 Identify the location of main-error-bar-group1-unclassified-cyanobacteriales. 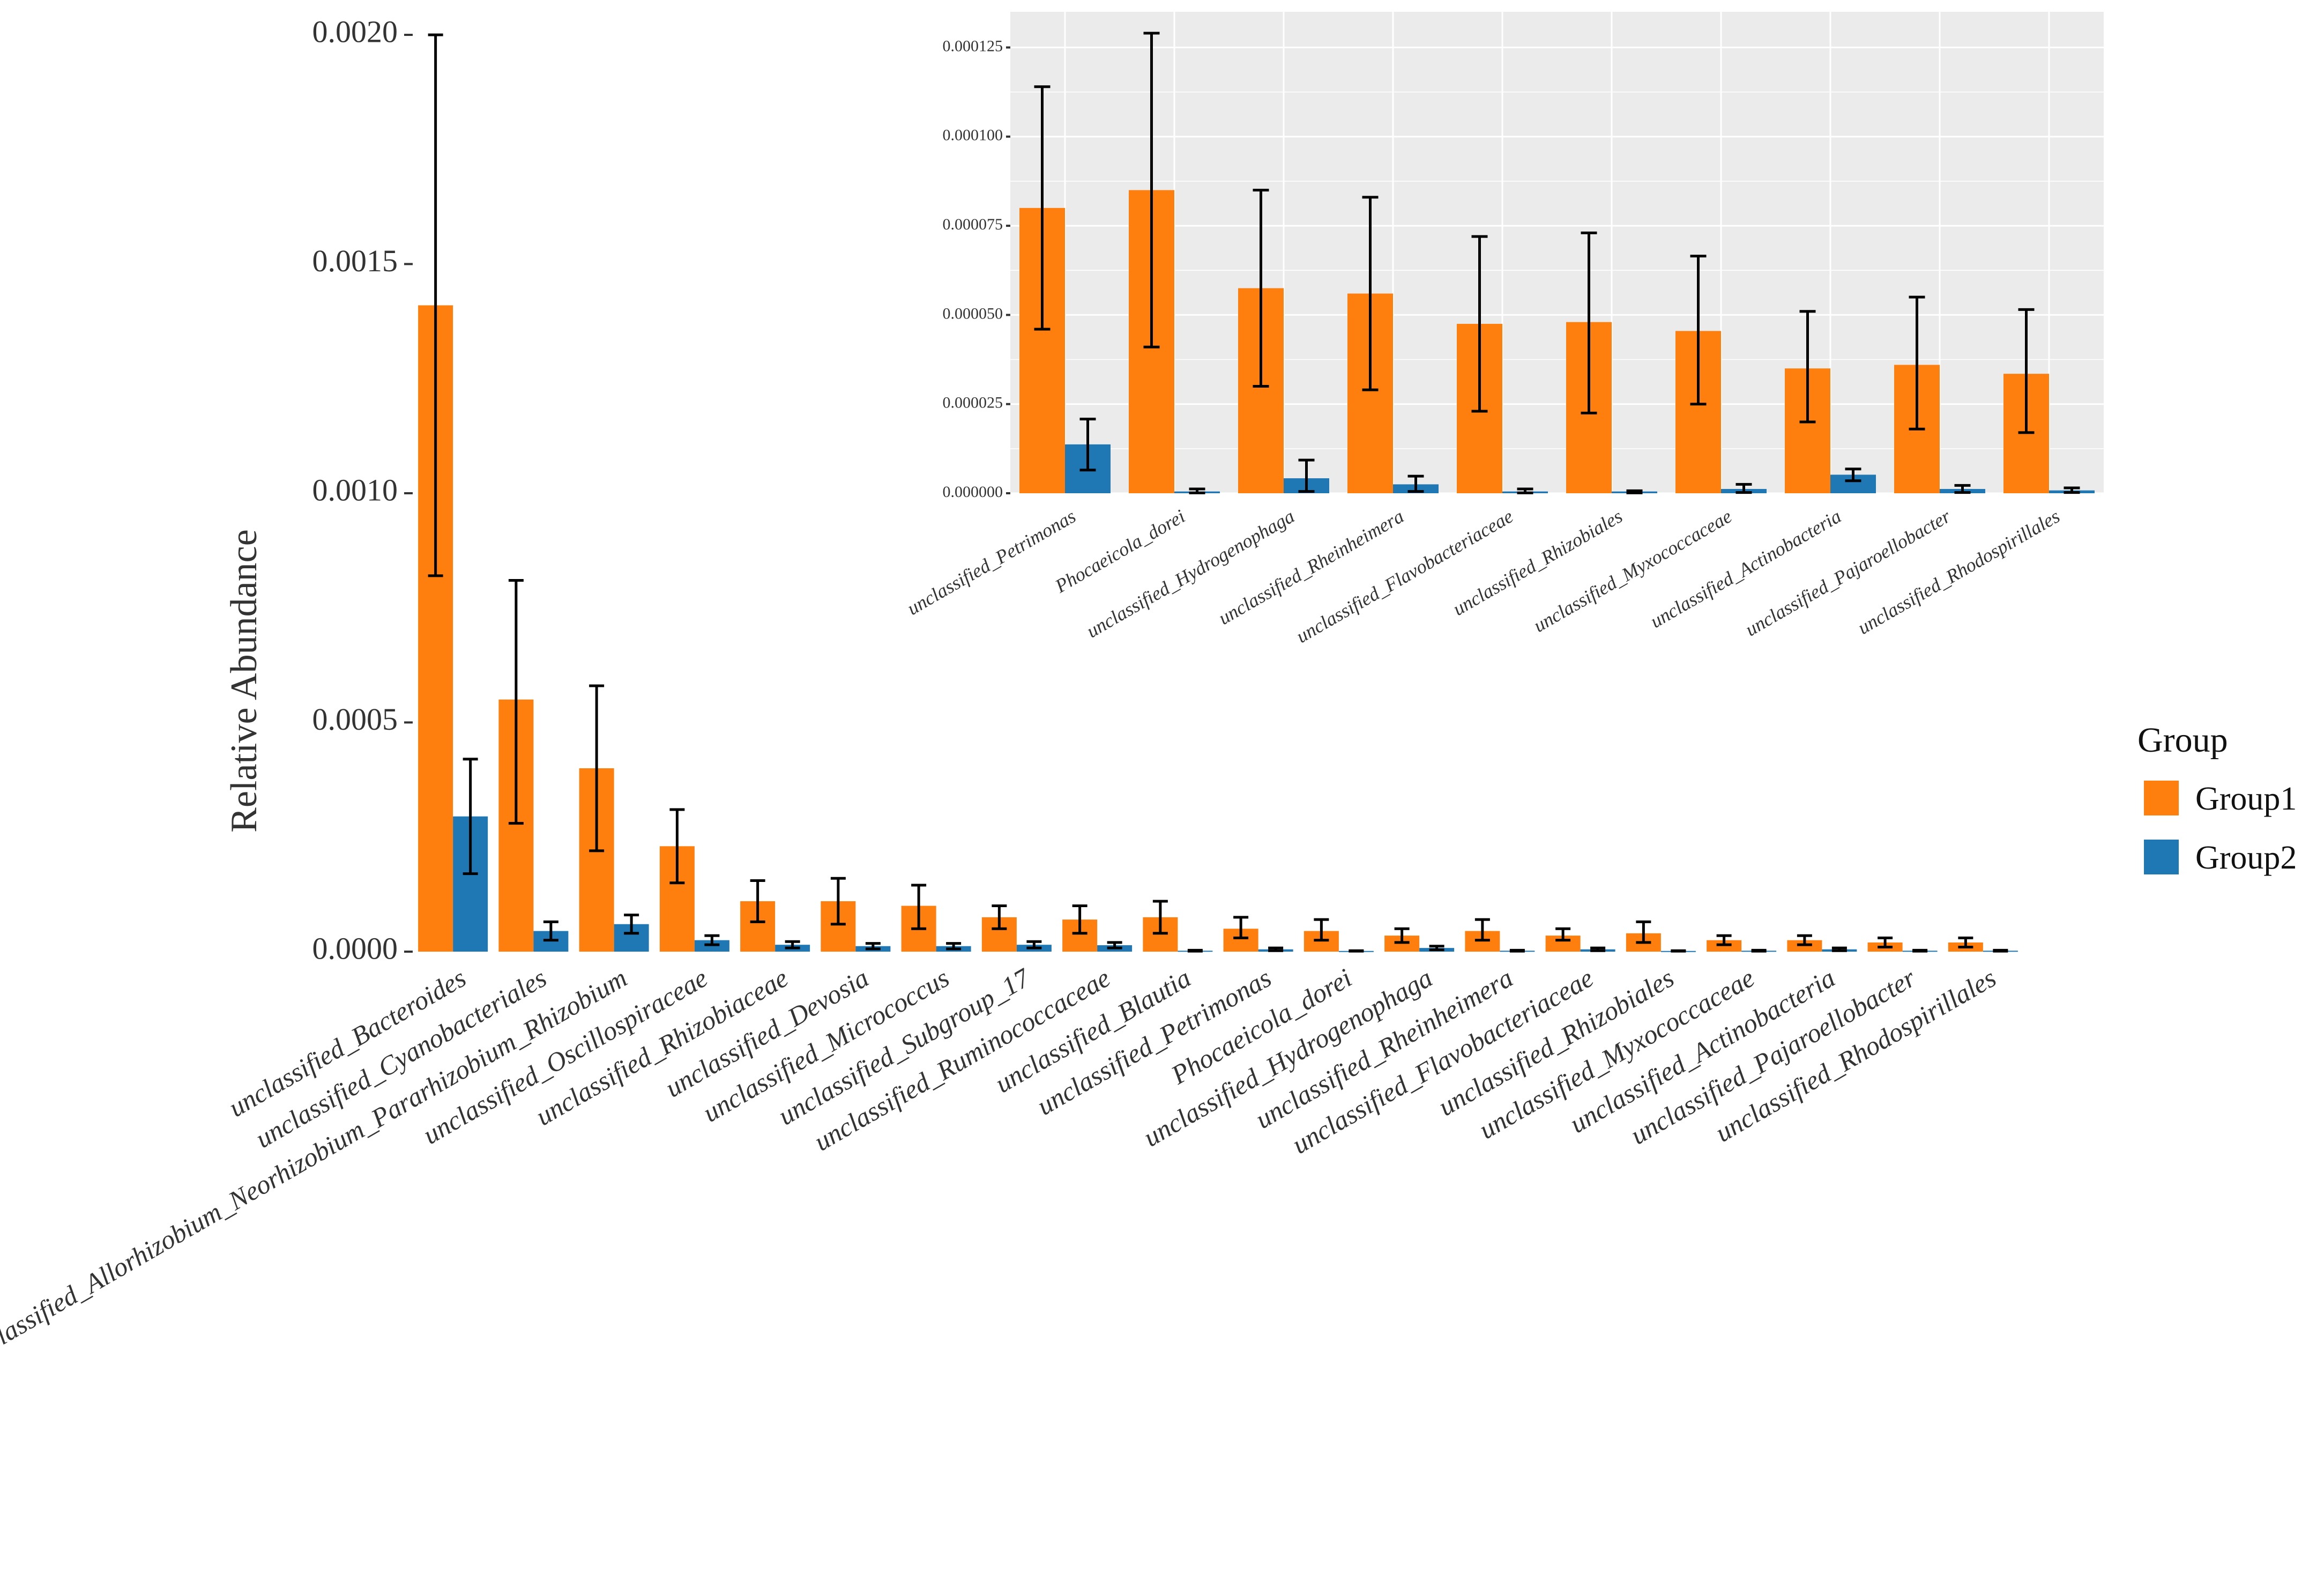
(516, 701).